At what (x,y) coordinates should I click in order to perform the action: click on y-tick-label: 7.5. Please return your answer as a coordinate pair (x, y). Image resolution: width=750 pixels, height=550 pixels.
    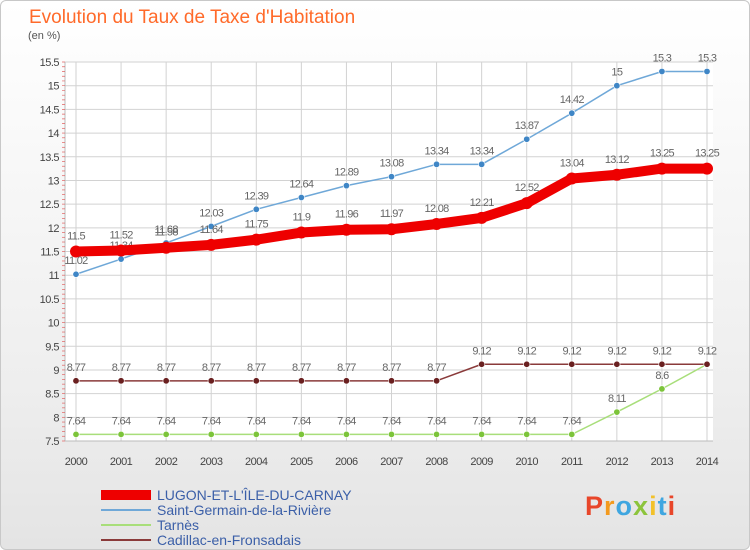
    Looking at the image, I should click on (52, 442).